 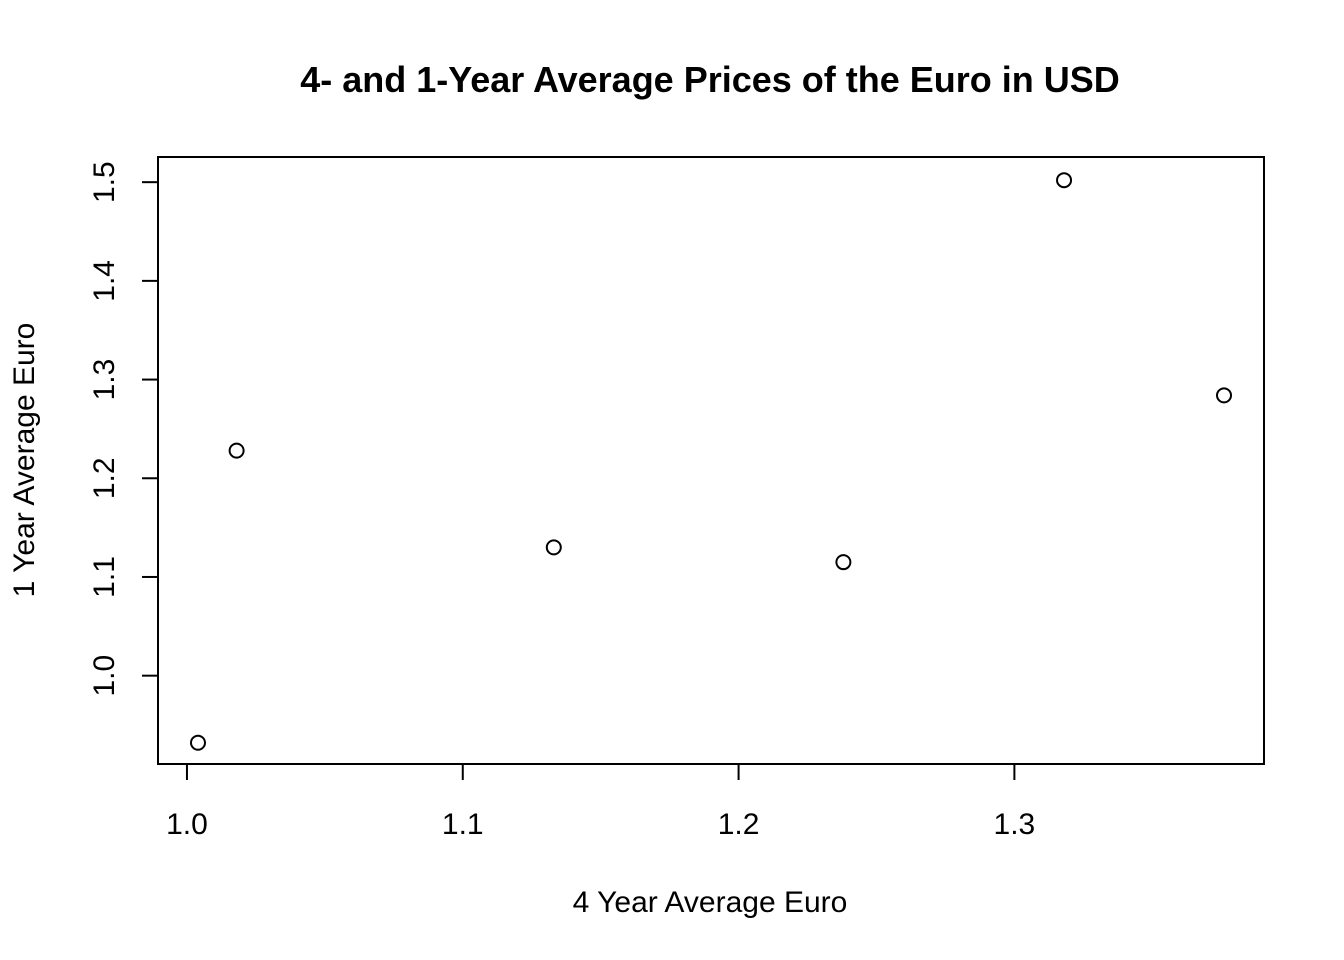 What do you see at coordinates (600, 802) in the screenshot?
I see `x-axis: 1.0 1.1 1.2 1.3` at bounding box center [600, 802].